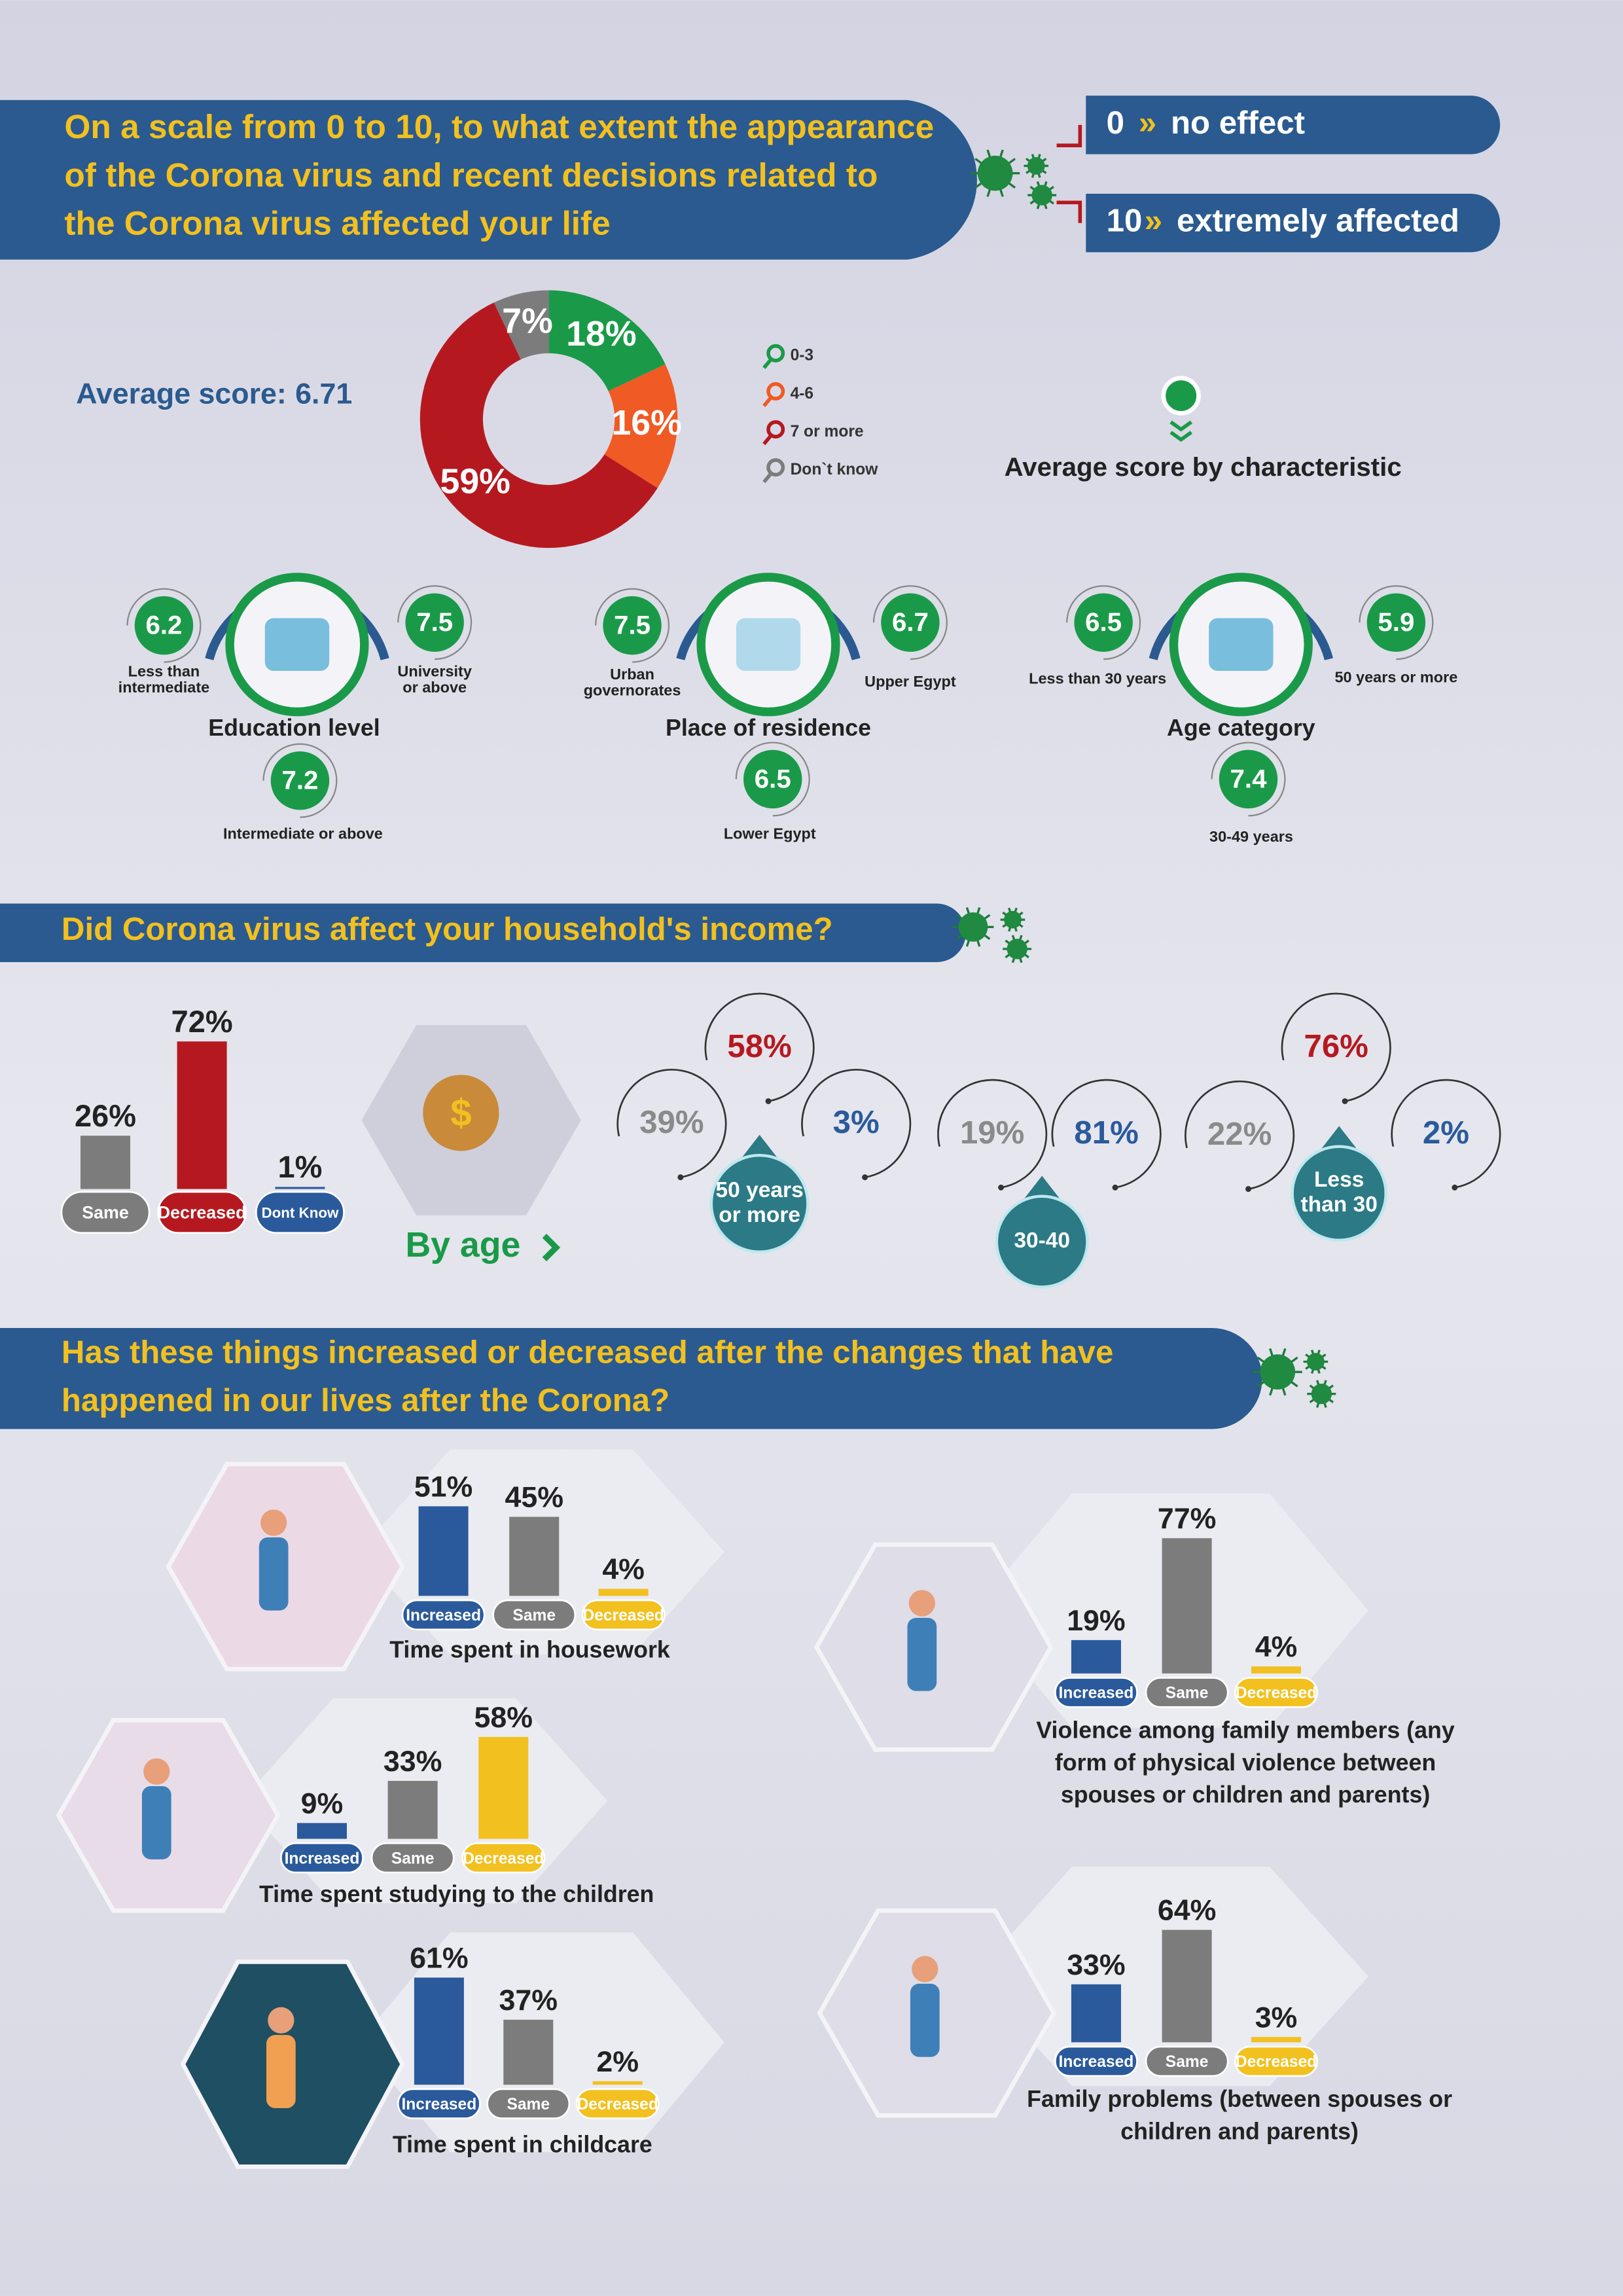  What do you see at coordinates (1339, 1193) in the screenshot?
I see `age-badge` at bounding box center [1339, 1193].